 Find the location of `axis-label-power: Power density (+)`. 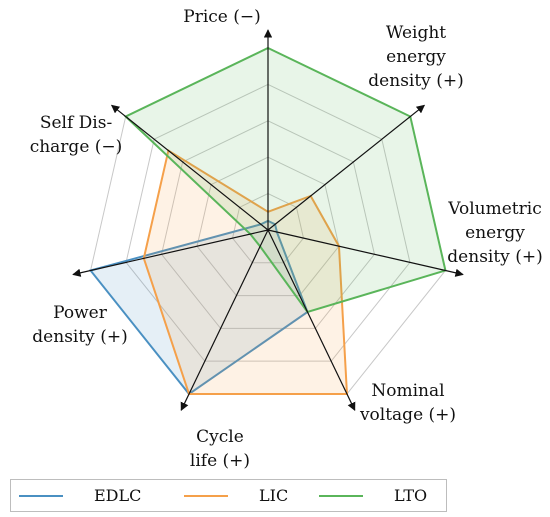

axis-label-power: Power density (+) is located at coordinates (79, 325).